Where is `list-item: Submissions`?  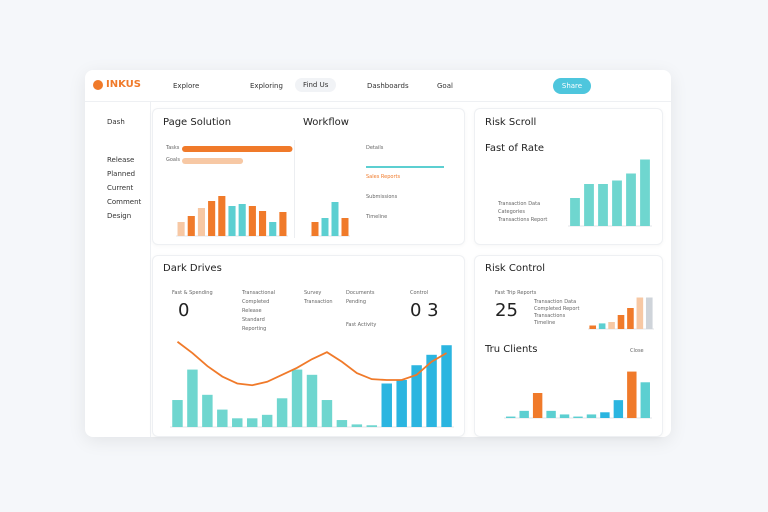 list-item: Submissions is located at coordinates (382, 197).